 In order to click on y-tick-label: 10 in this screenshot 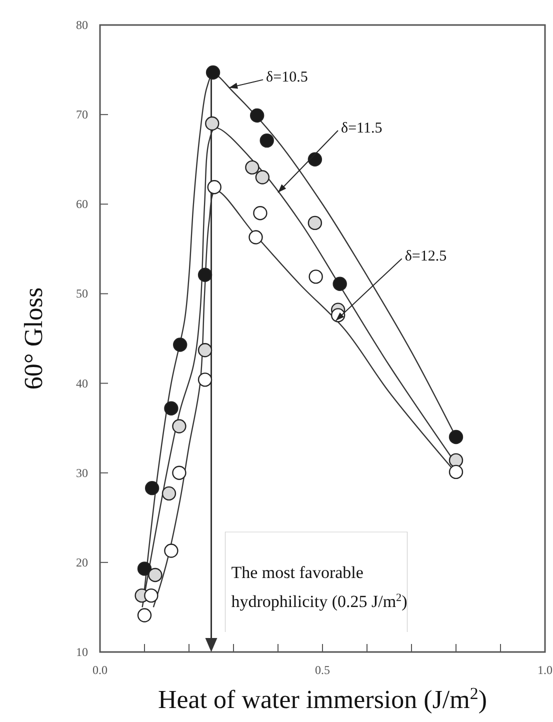, I will do `click(82, 652)`.